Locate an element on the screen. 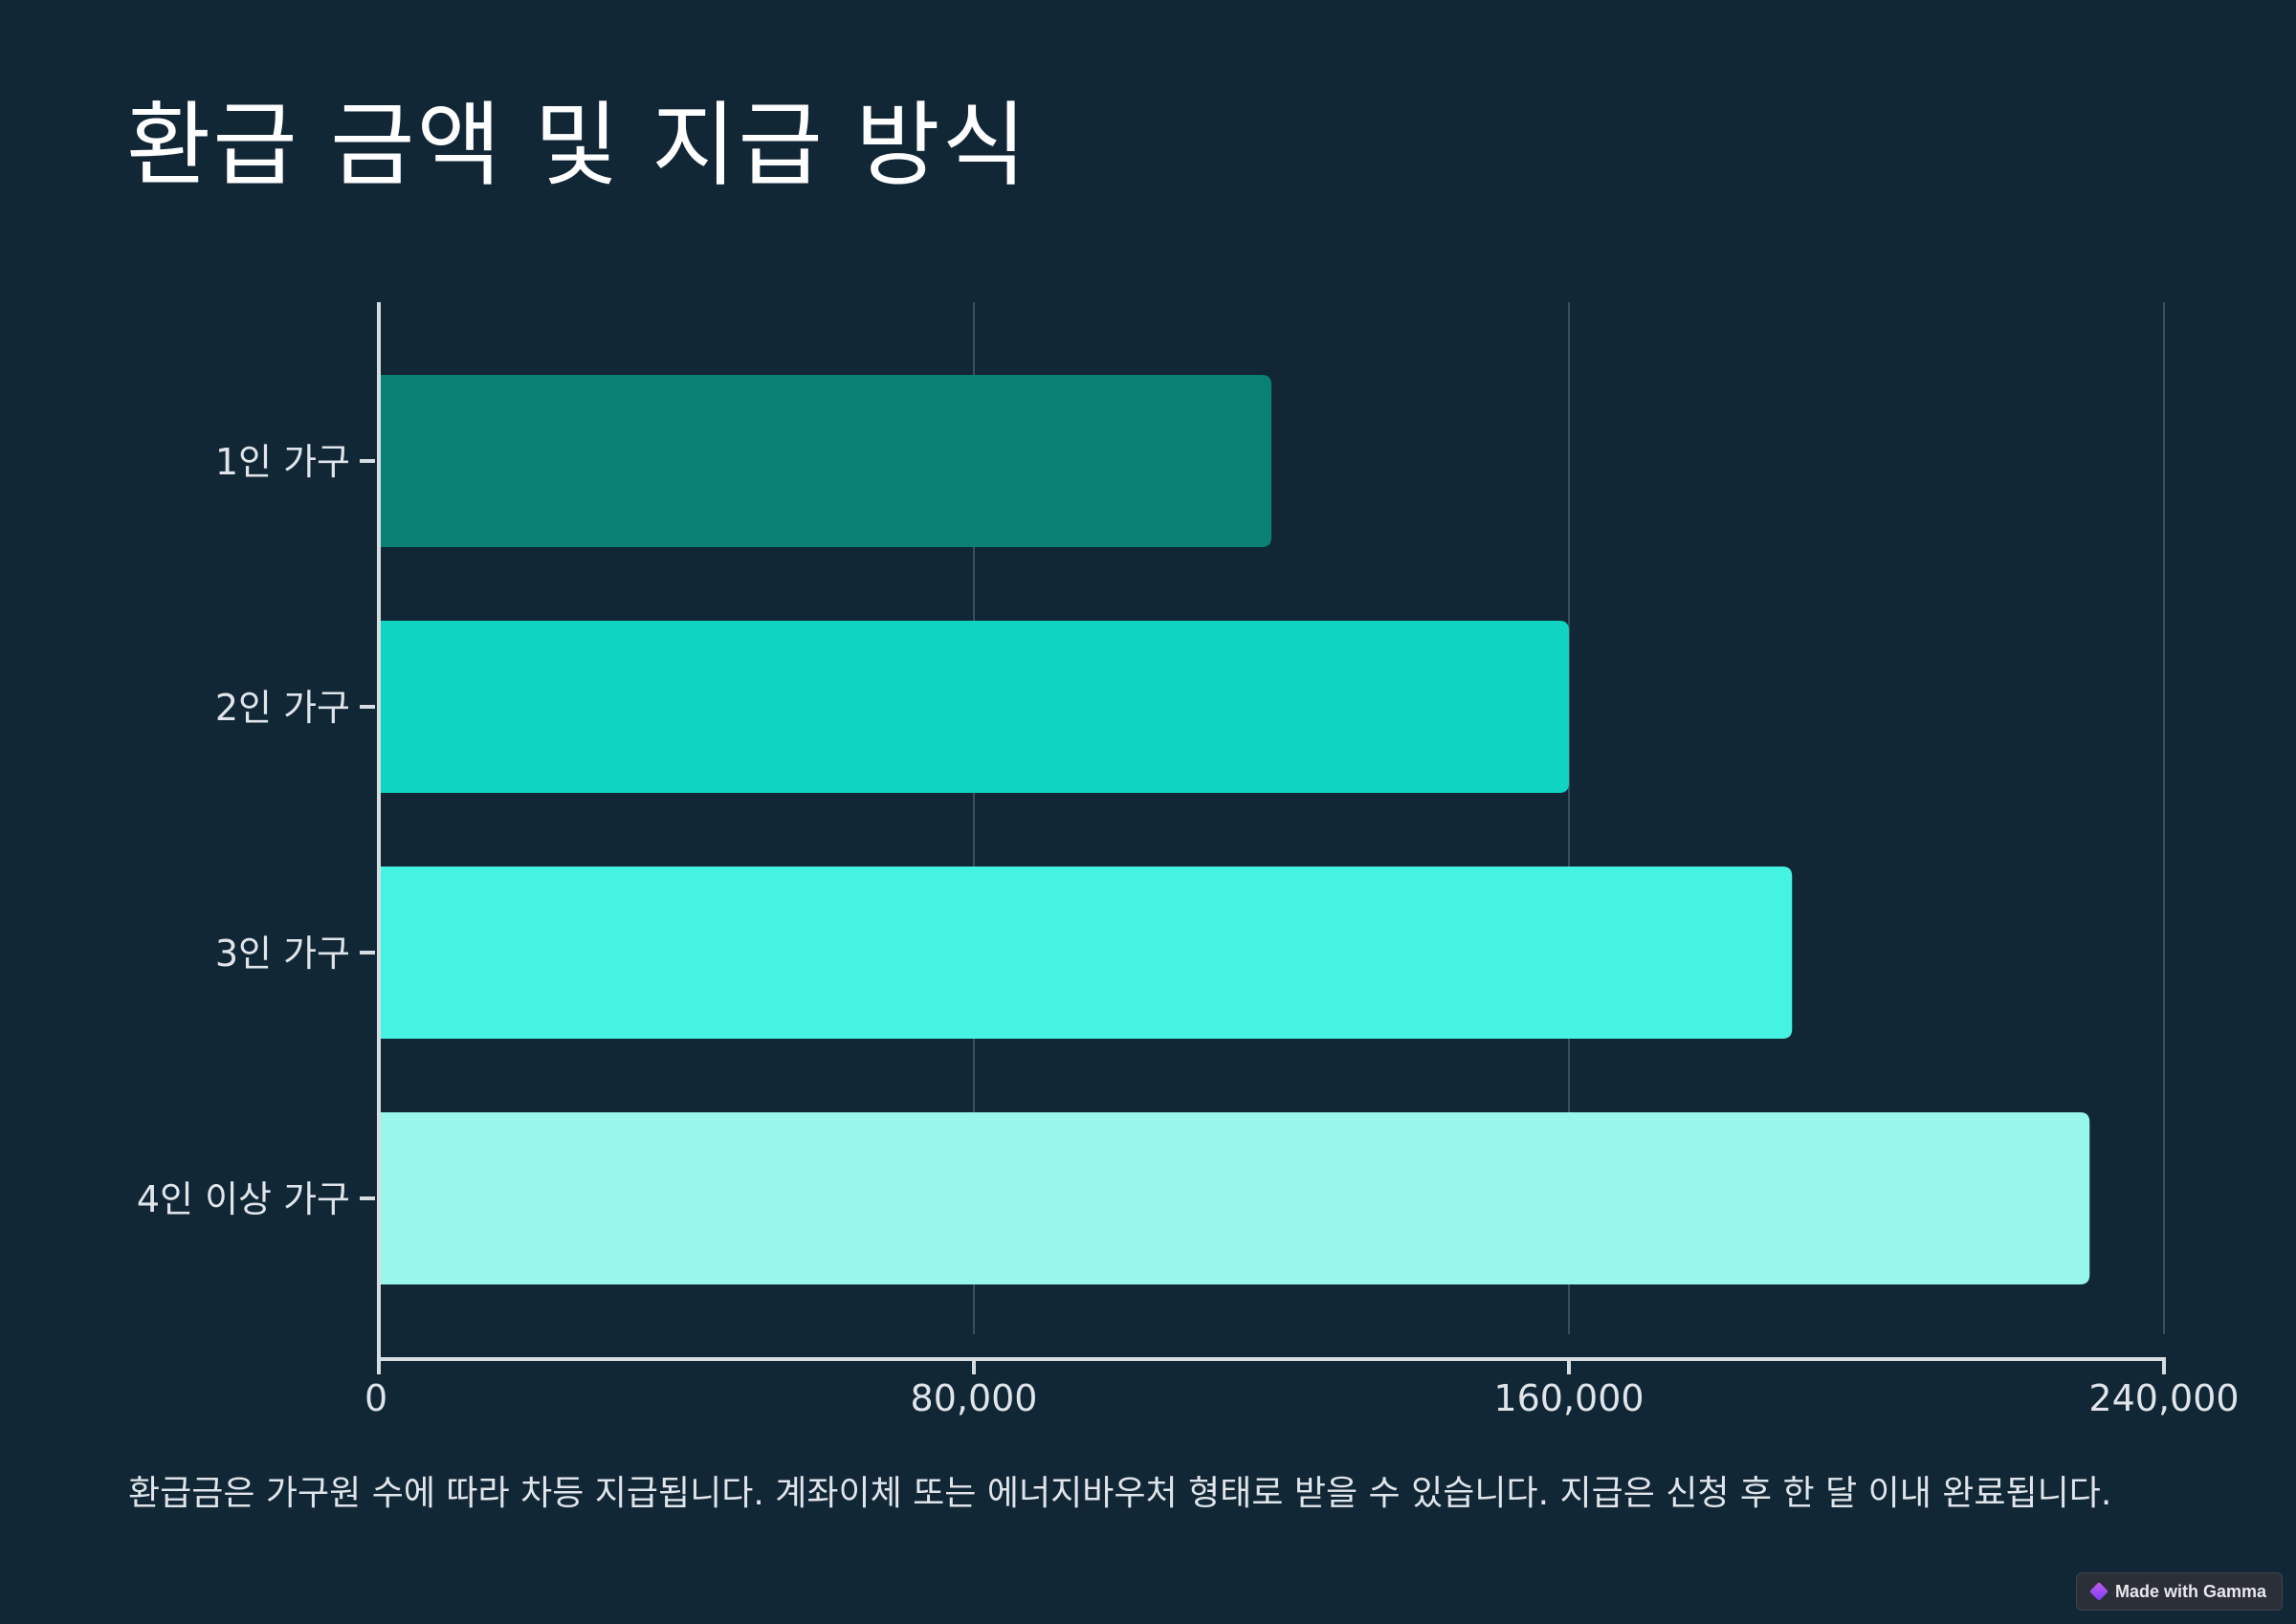 This screenshot has width=2296, height=1624. y-tick-label: 3인 가구 is located at coordinates (283, 954).